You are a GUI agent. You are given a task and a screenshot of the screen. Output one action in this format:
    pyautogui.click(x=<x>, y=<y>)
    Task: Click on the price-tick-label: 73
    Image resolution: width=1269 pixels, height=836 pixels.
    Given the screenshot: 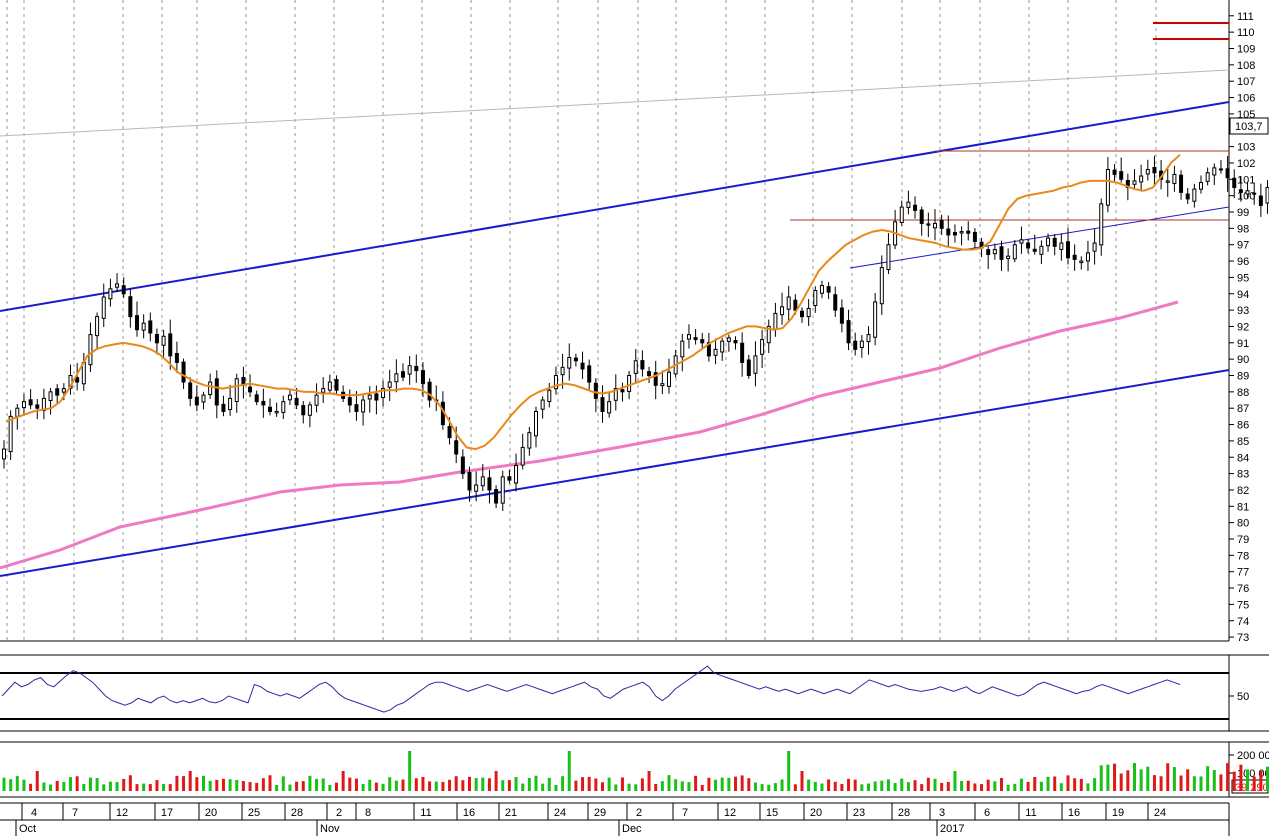 What is the action you would take?
    pyautogui.click(x=1243, y=638)
    